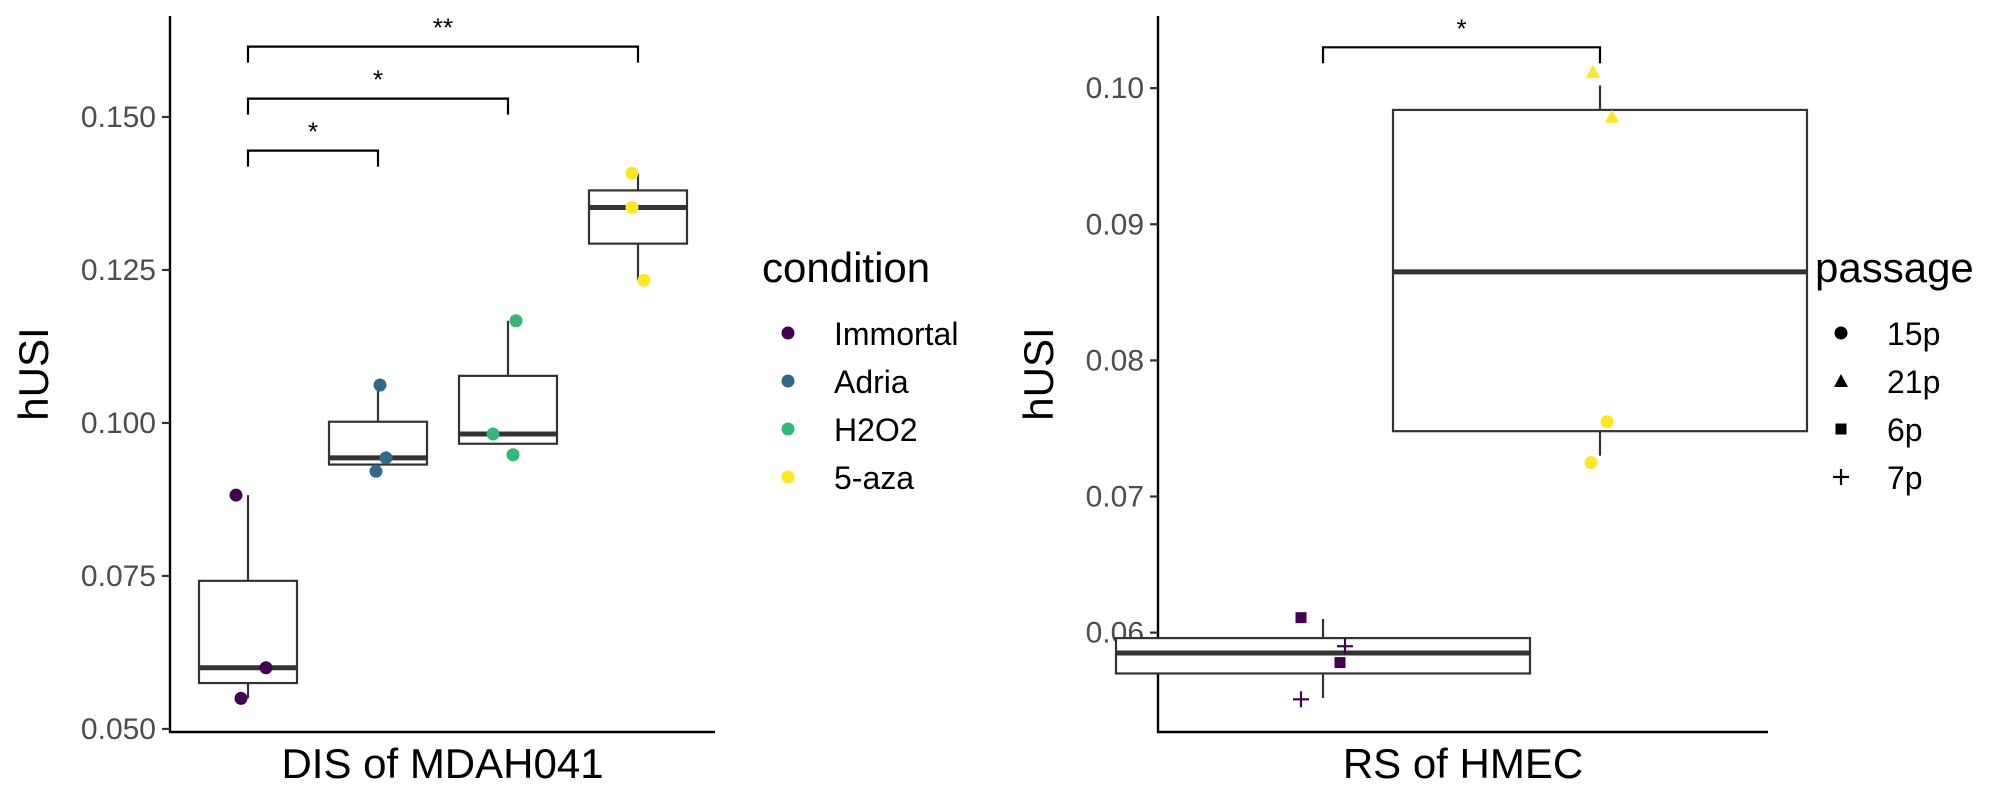  I want to click on legend-label: 21p, so click(1913, 382).